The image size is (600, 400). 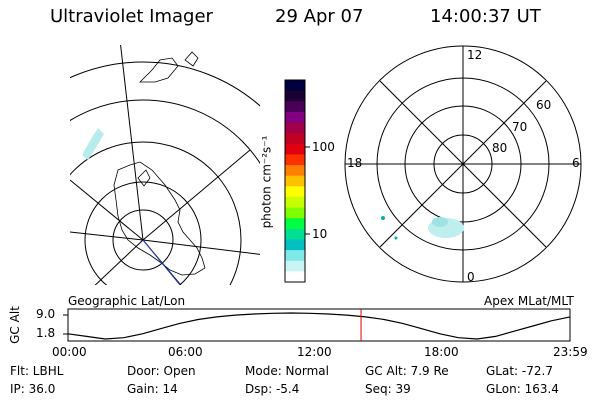 I want to click on apex-caption: Apex MLat/MLT, so click(x=529, y=301).